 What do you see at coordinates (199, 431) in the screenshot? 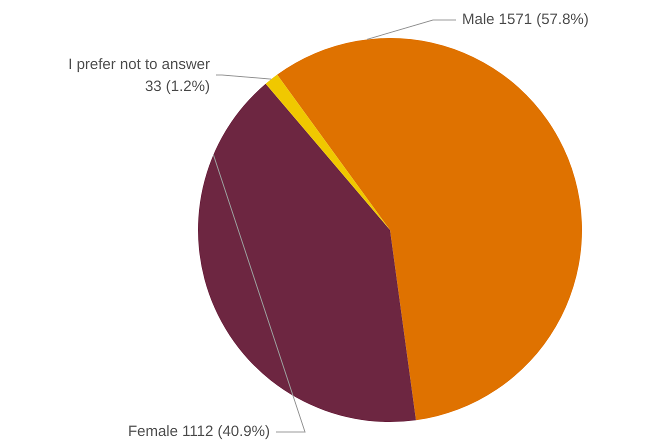
I see `slice-label: Female 1112 (40.9%)` at bounding box center [199, 431].